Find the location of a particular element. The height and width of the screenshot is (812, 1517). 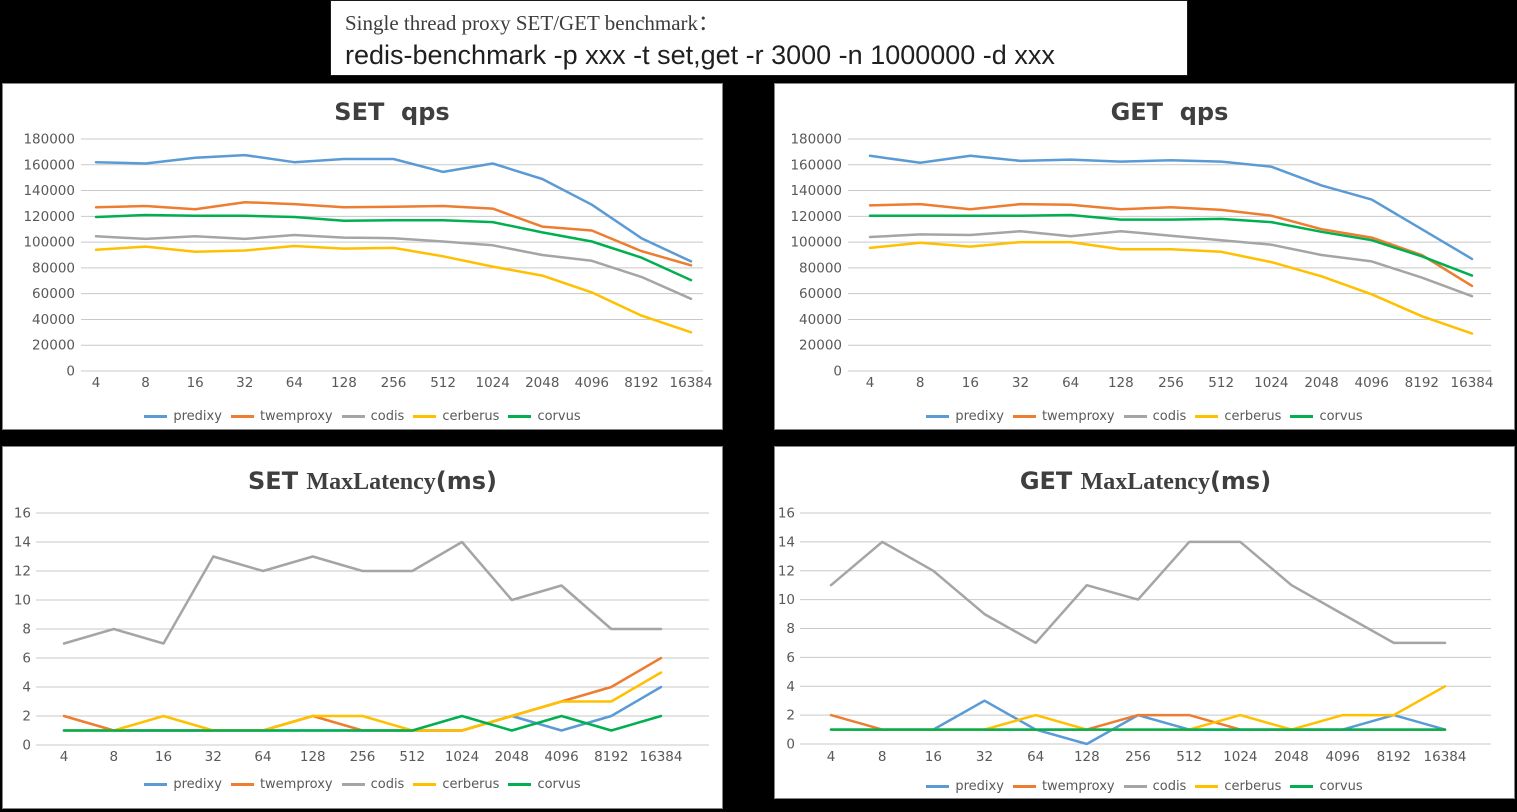

y-axis-tick-label: 100000 is located at coordinates (49, 243).